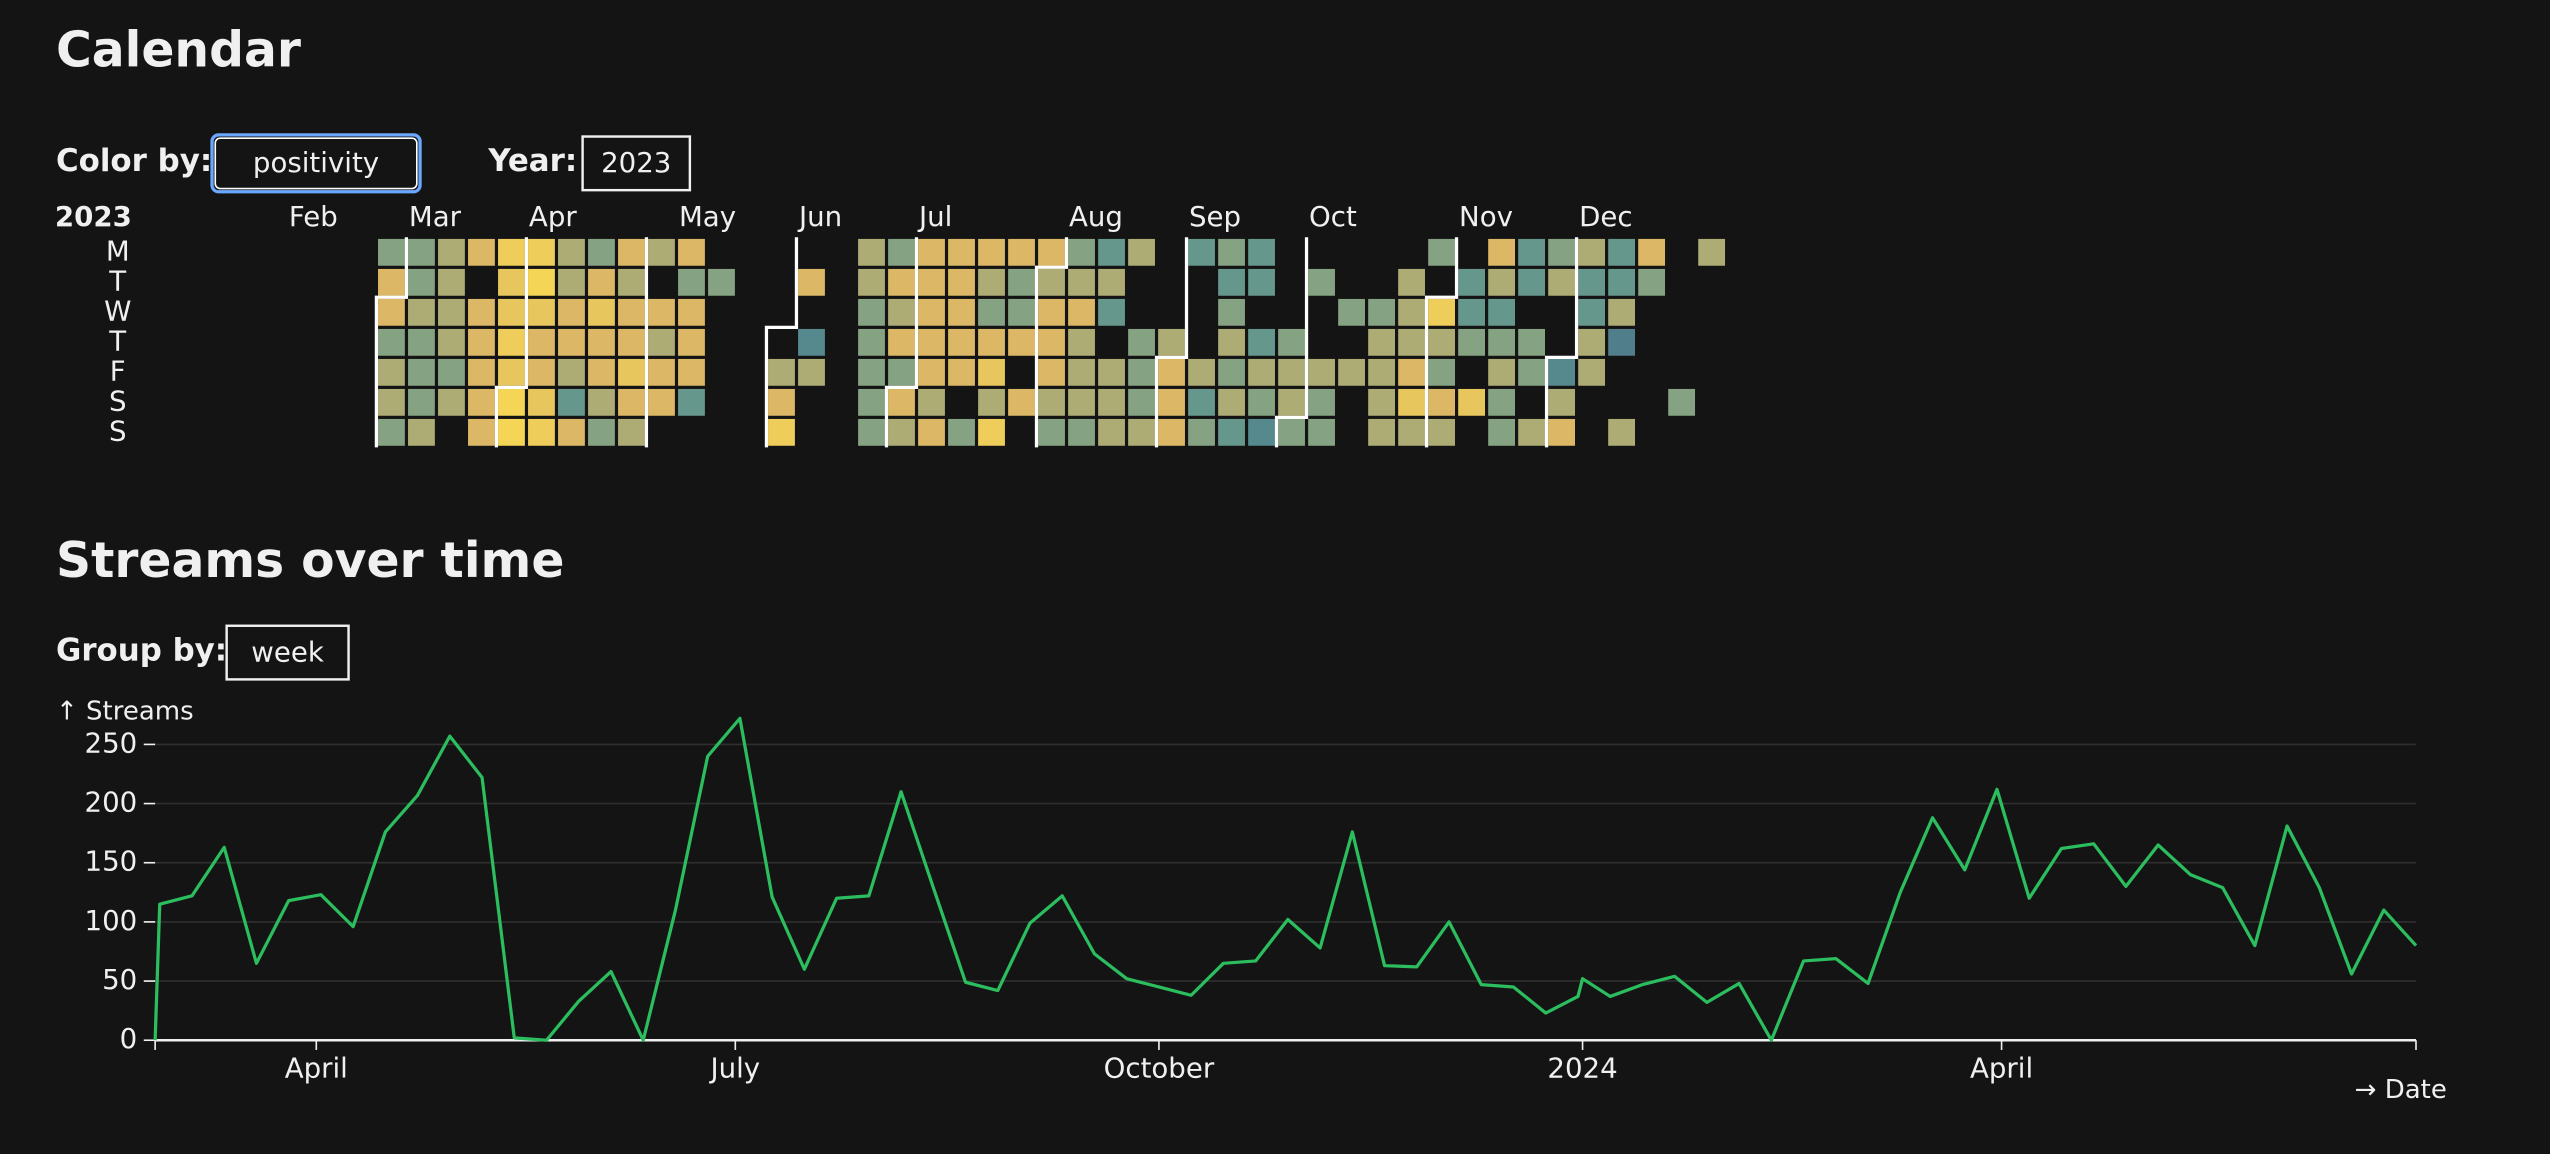 Image resolution: width=2550 pixels, height=1154 pixels. Describe the element at coordinates (435, 216) in the screenshot. I see `month-label: Mar` at that location.